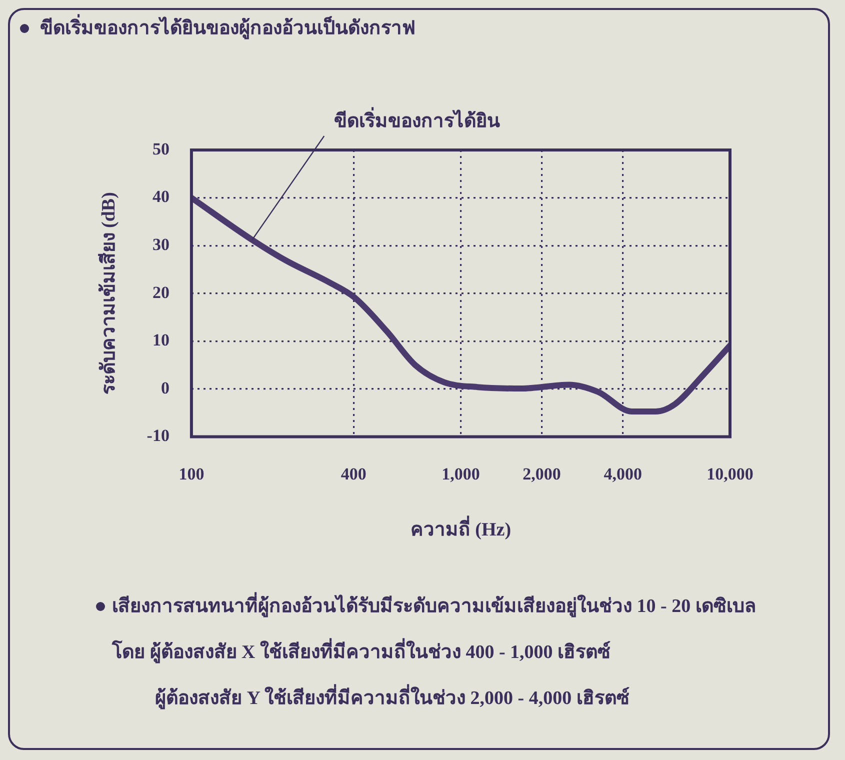 Image resolution: width=845 pixels, height=760 pixels. What do you see at coordinates (434, 605) in the screenshot?
I see `text: เสียงการสนทนาที่ผู้กองอ้วนได้รับมีระดับความเข้มเสียงอยู่ในช่วง 10 - 20 เดซิเบล` at bounding box center [434, 605].